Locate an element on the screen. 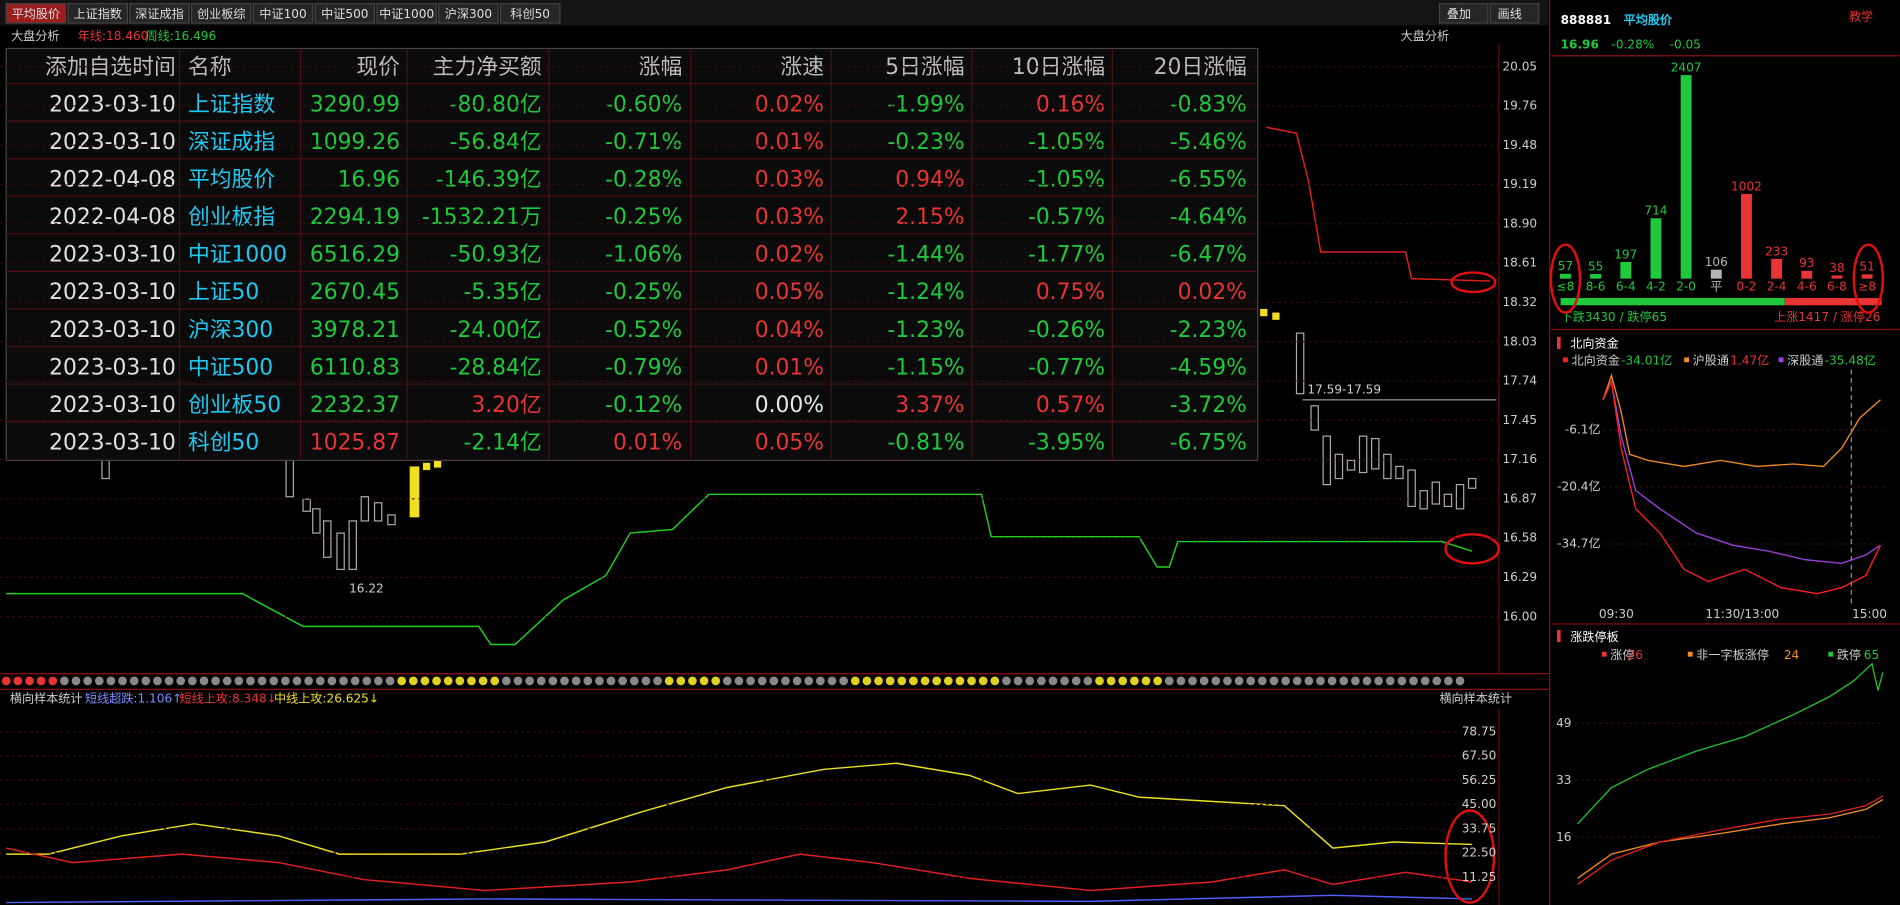  table-cell: -0.83% is located at coordinates (1208, 104).